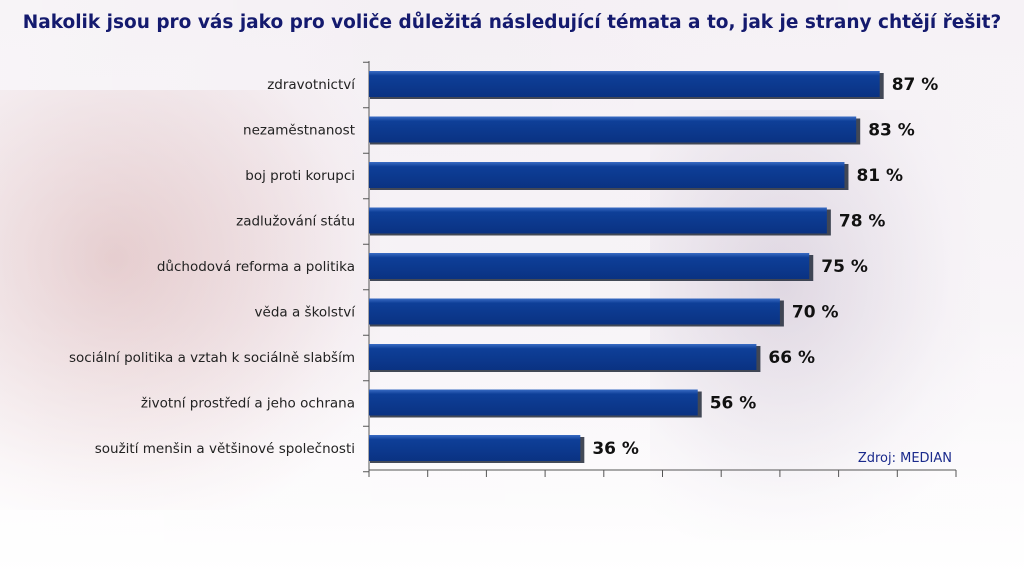 Image resolution: width=1024 pixels, height=575 pixels. I want to click on value-label: 36 %, so click(615, 449).